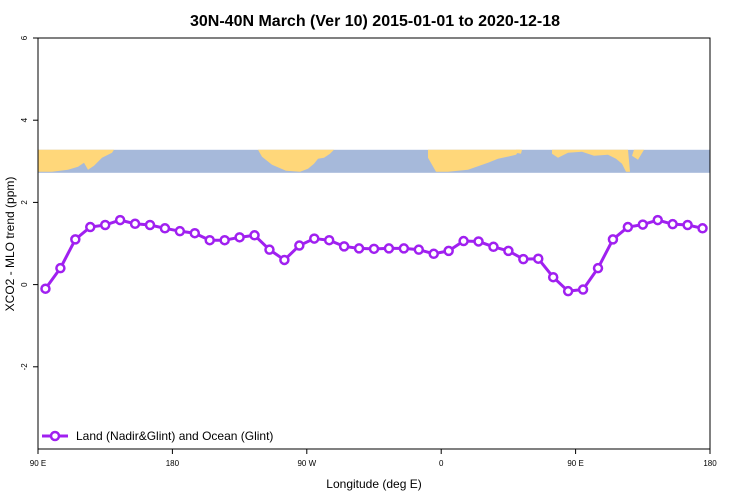 The width and height of the screenshot is (750, 500). I want to click on map-strip, so click(374, 161).